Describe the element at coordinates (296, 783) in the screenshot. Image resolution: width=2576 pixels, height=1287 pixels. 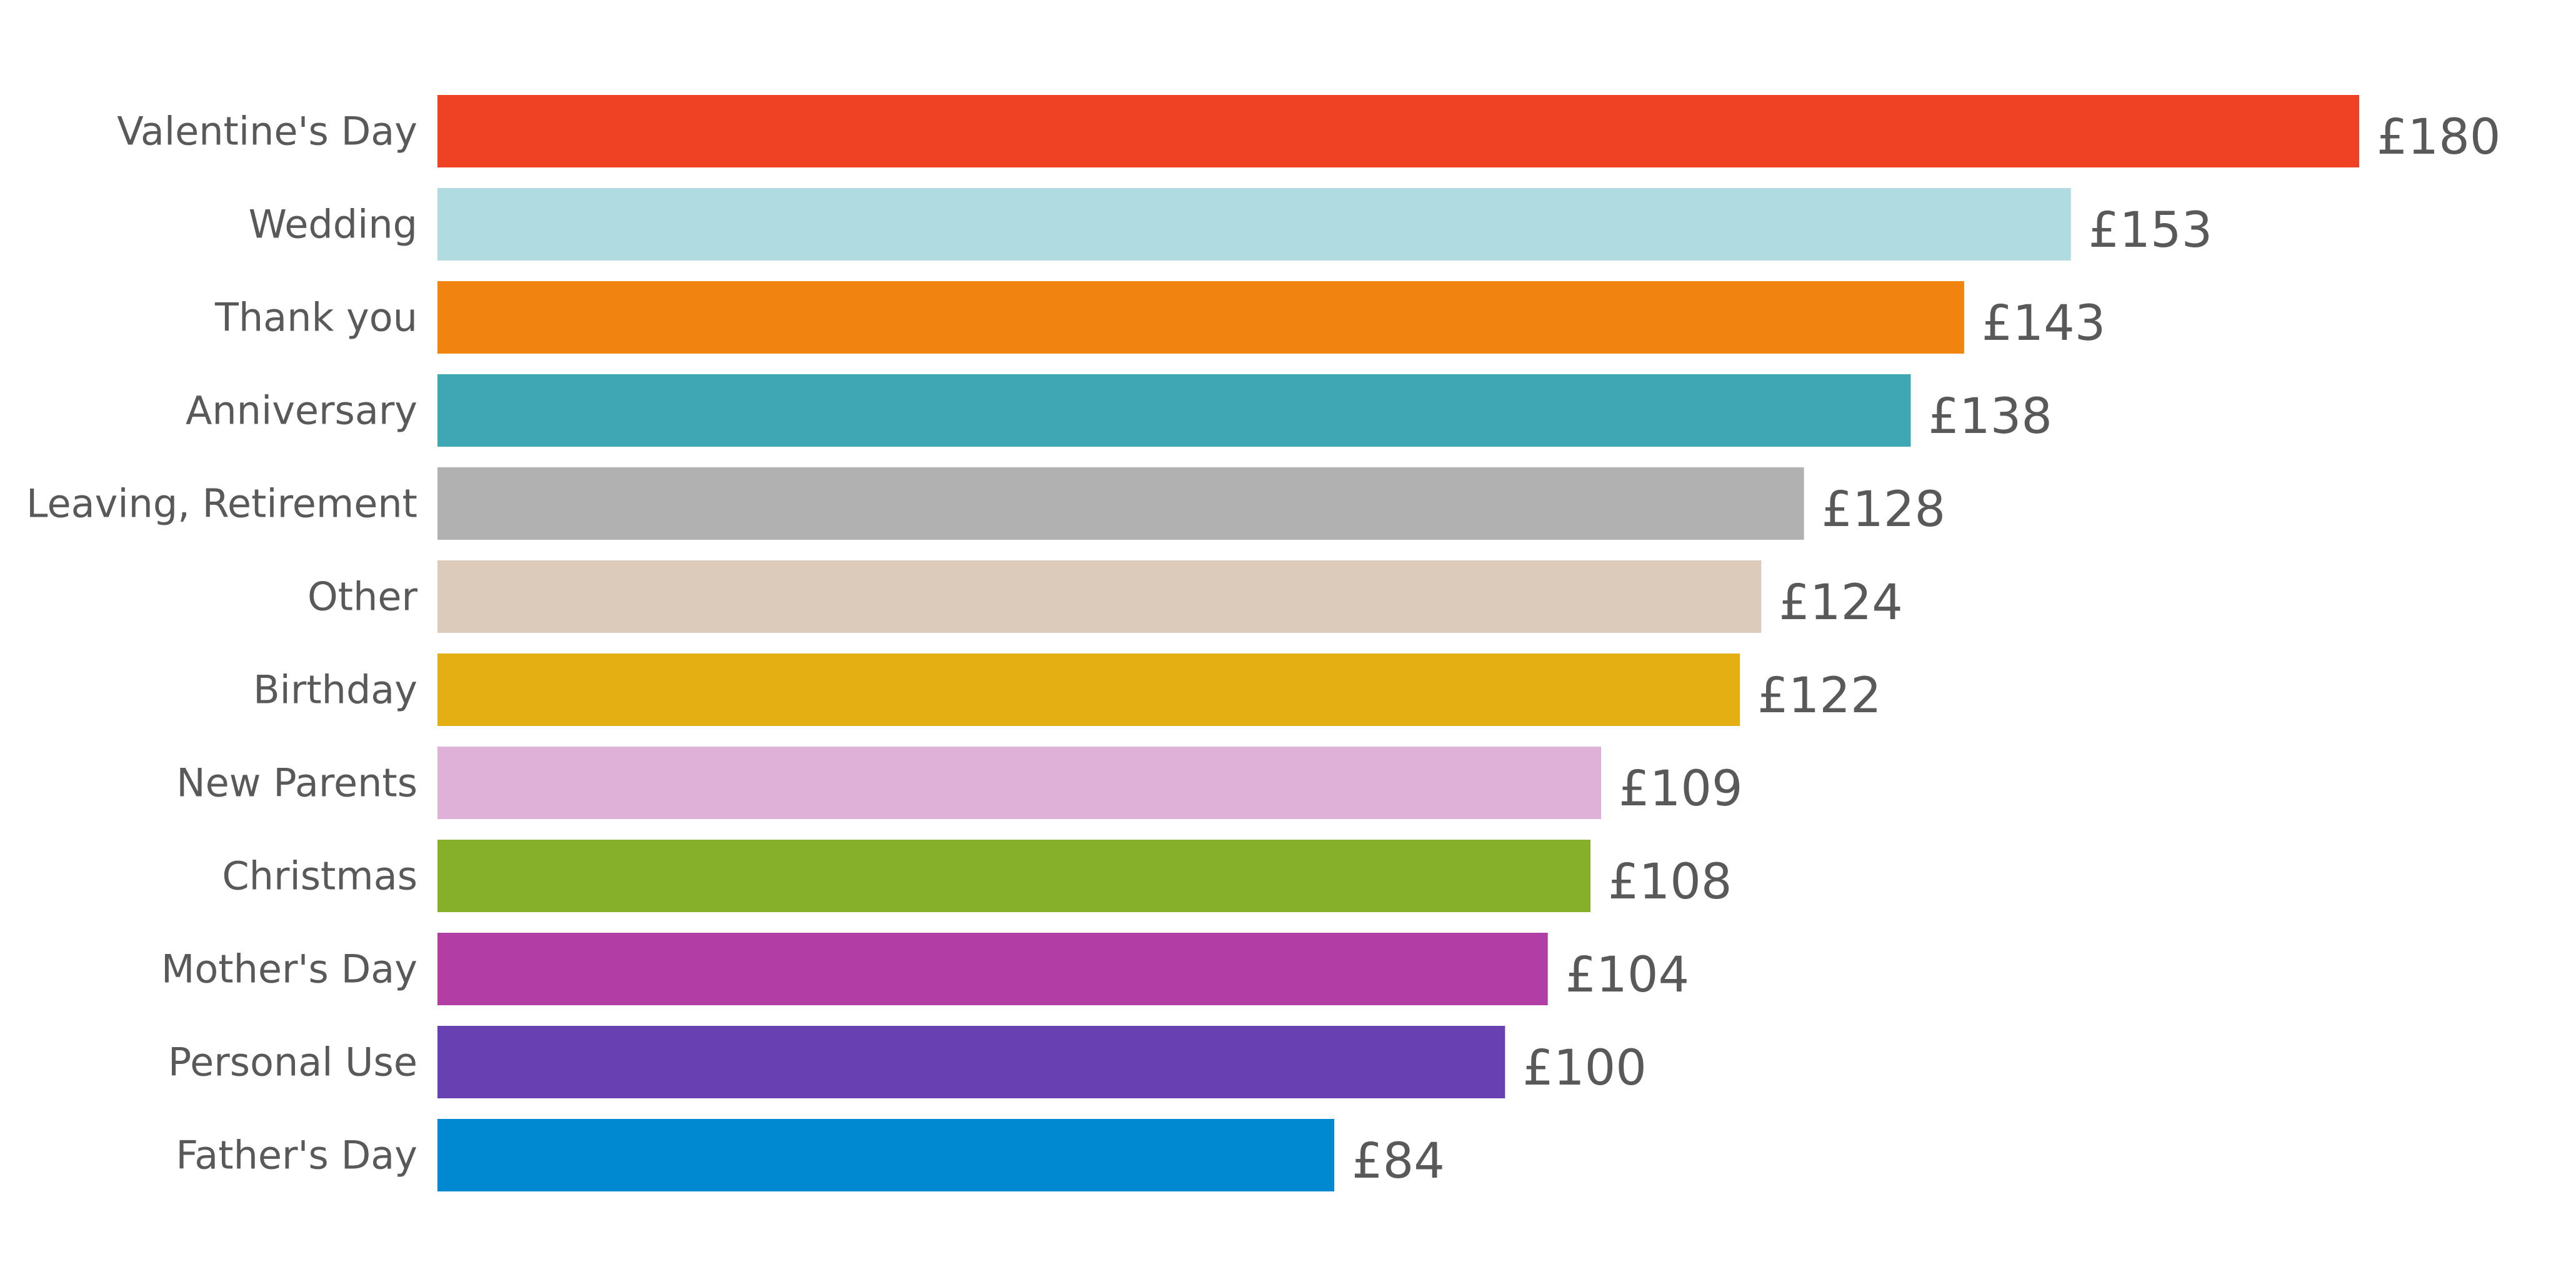
I see `category-label-new-parents: New Parents` at that location.